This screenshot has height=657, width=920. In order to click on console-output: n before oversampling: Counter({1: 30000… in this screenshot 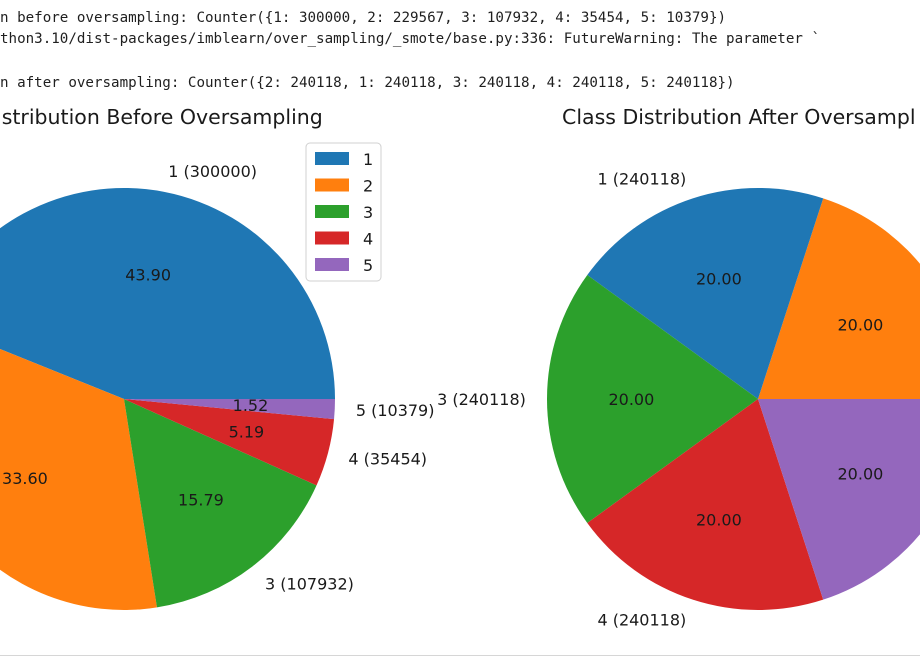, I will do `click(460, 45)`.